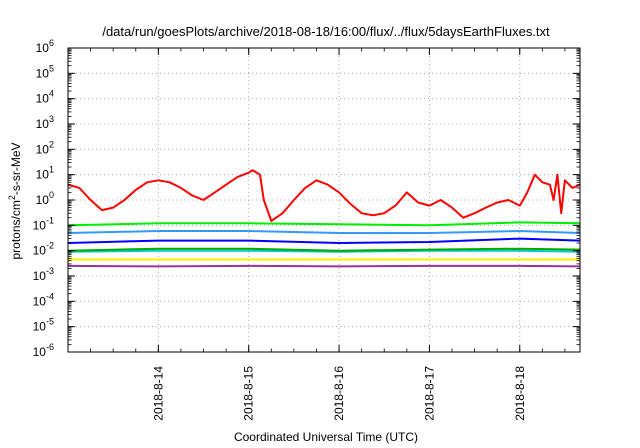  I want to click on y-tick-label: 10⁻², so click(43, 249).